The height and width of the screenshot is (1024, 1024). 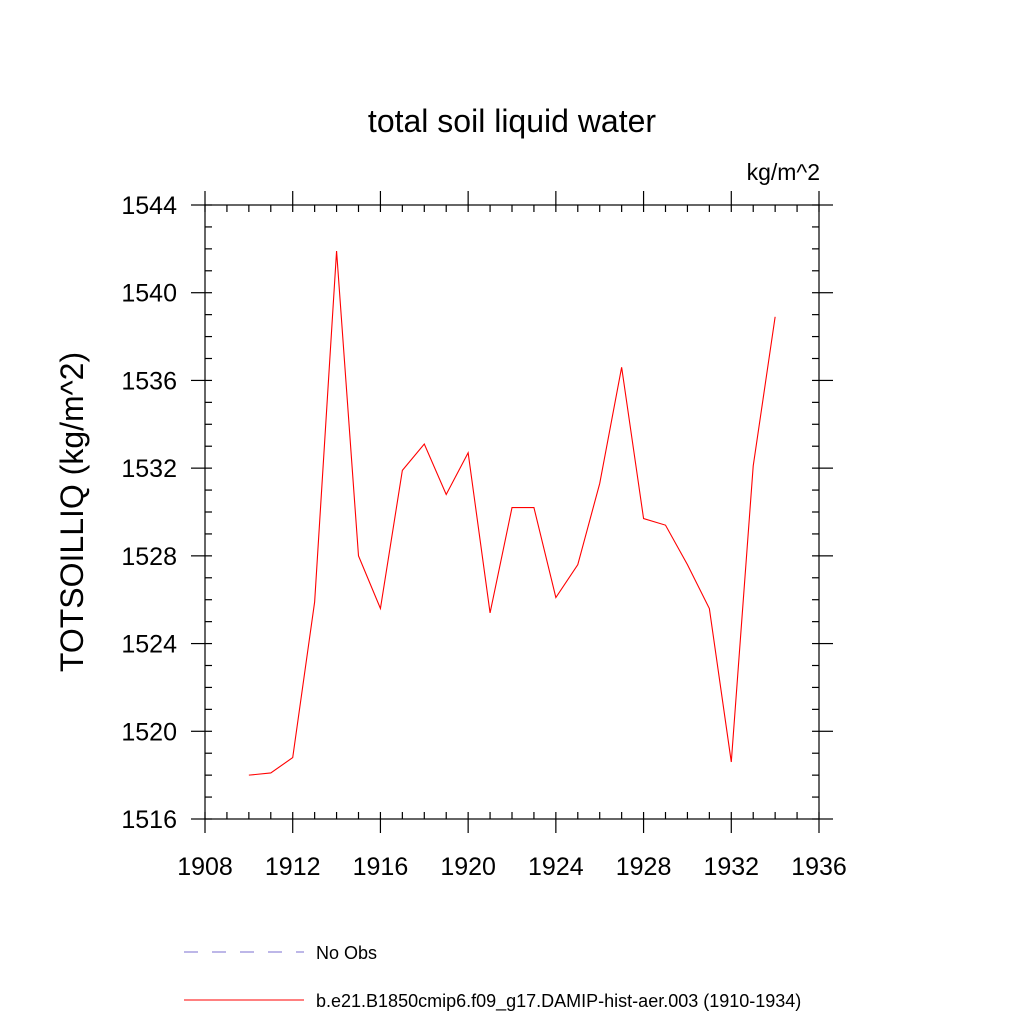 I want to click on y-tick-label: 1532, so click(x=149, y=469).